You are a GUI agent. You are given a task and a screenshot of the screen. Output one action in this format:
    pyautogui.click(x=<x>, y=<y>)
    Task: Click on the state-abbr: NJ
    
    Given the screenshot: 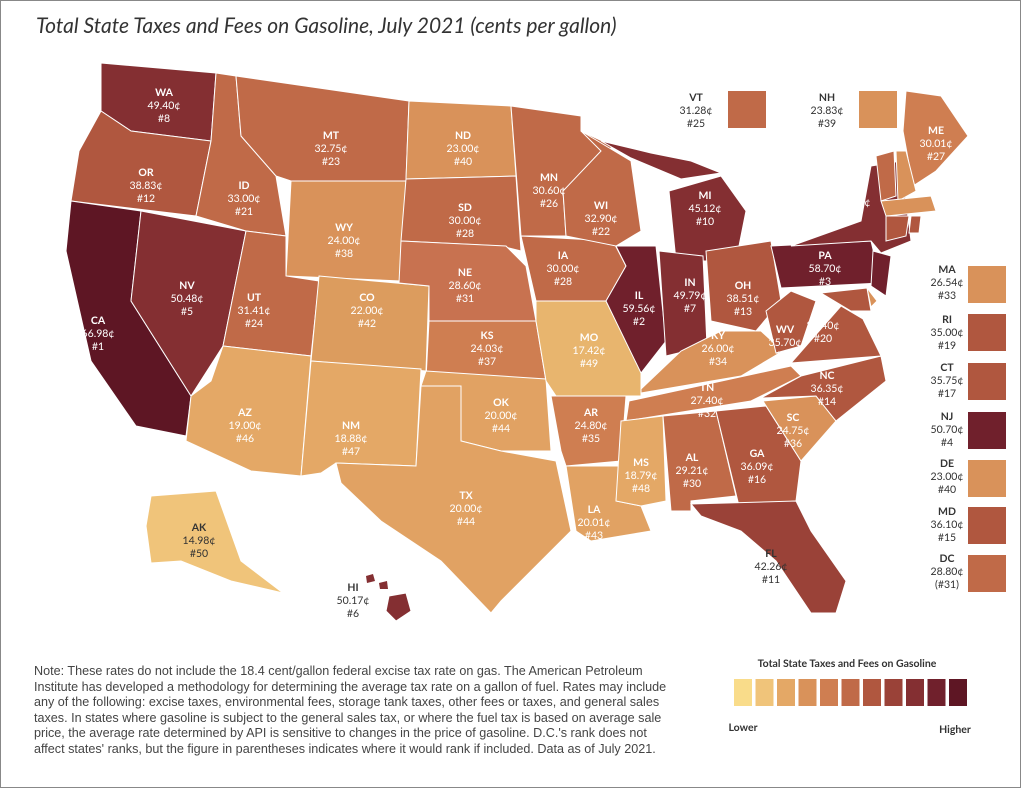 What is the action you would take?
    pyautogui.click(x=947, y=417)
    